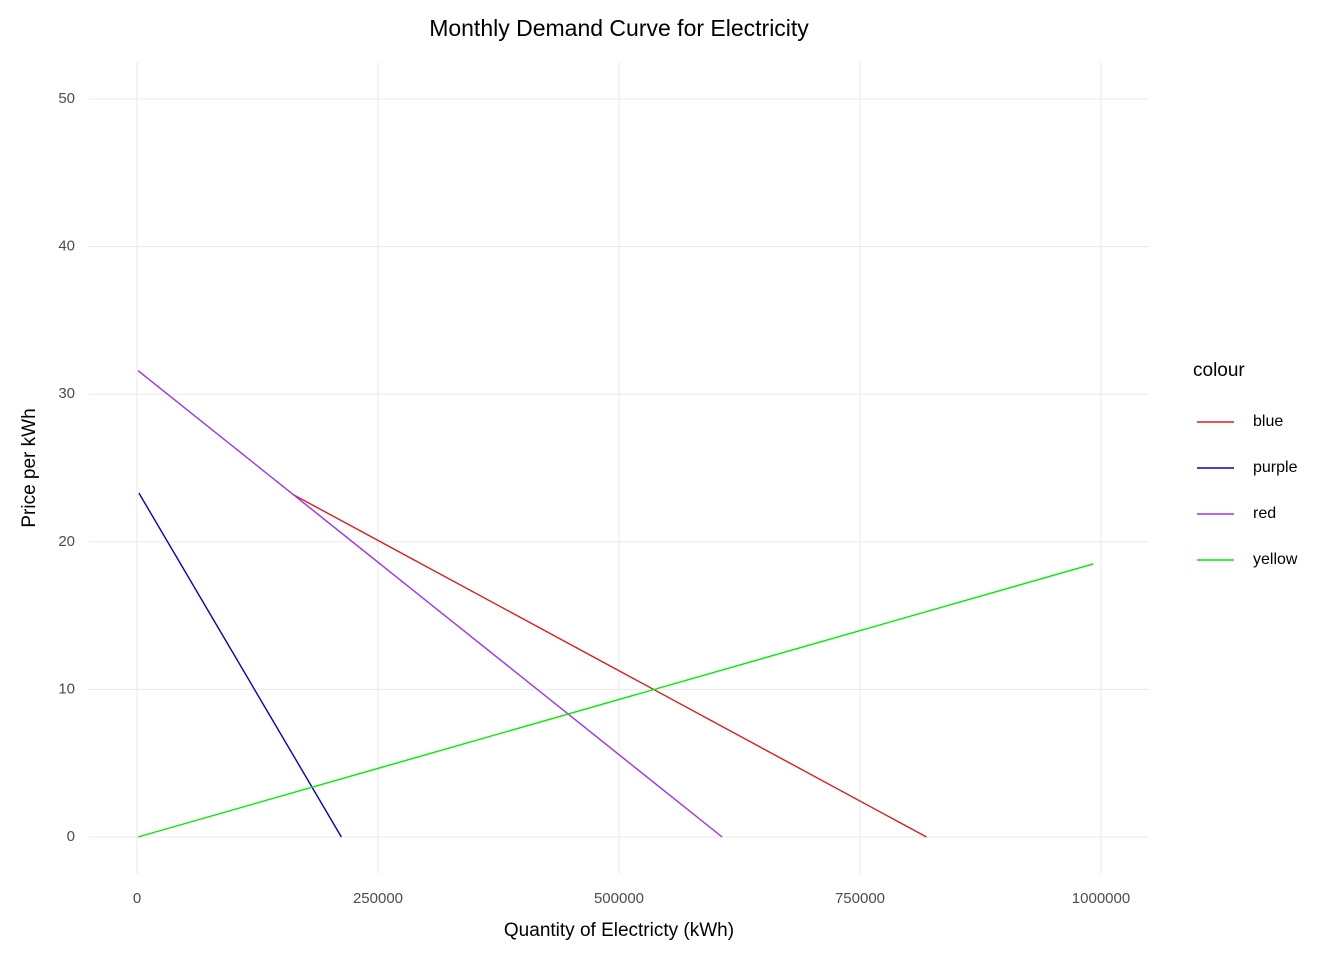 The height and width of the screenshot is (960, 1344). What do you see at coordinates (66, 688) in the screenshot?
I see `y-tick-label: 10` at bounding box center [66, 688].